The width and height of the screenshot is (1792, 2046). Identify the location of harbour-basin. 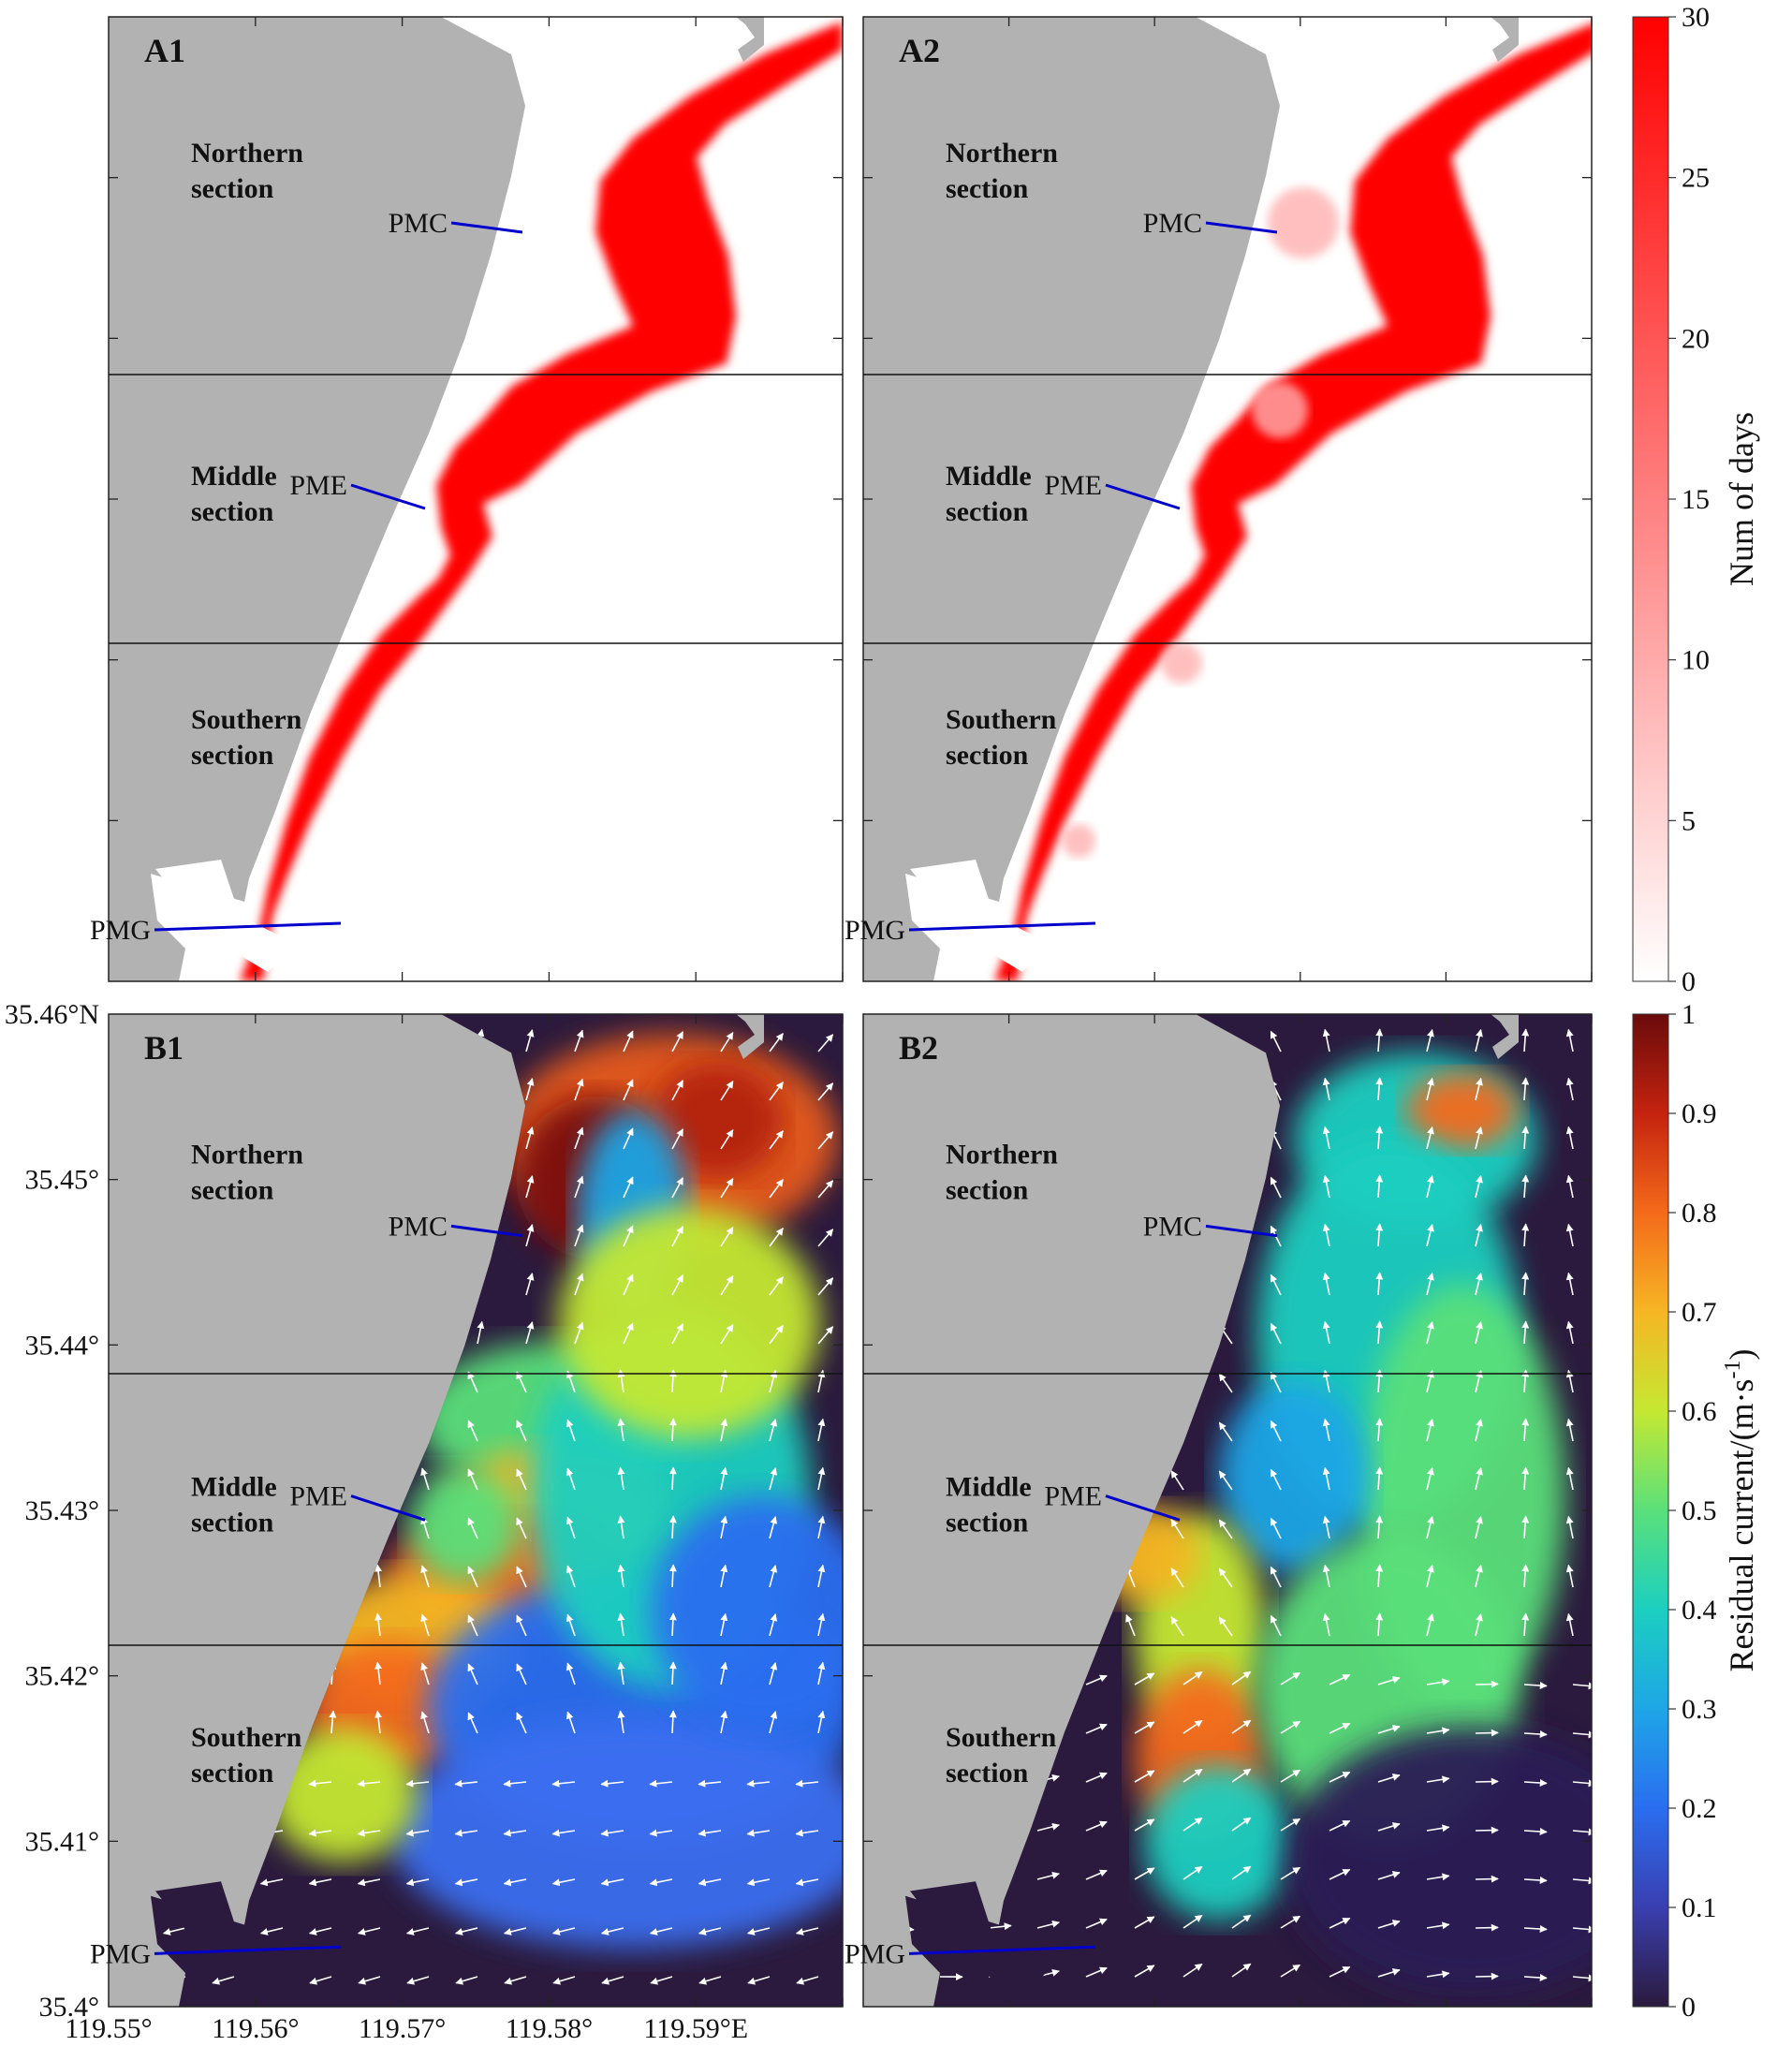
(226, 1939).